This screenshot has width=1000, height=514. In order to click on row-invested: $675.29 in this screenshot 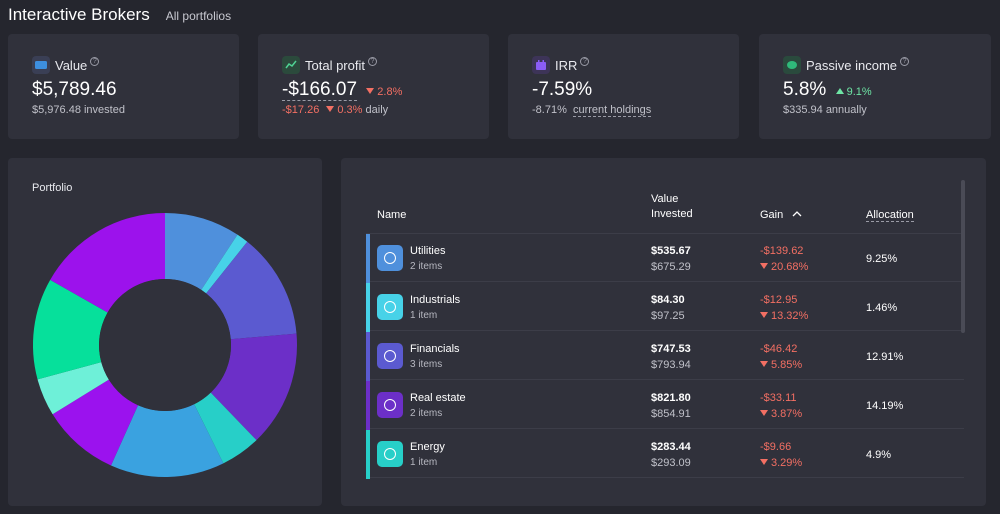, I will do `click(671, 267)`.